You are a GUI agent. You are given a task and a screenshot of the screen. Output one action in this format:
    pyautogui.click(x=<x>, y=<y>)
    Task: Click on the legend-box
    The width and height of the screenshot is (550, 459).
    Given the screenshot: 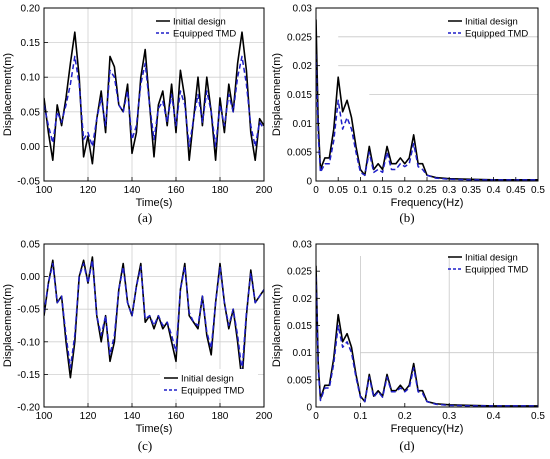 What is the action you would take?
    pyautogui.click(x=209, y=384)
    